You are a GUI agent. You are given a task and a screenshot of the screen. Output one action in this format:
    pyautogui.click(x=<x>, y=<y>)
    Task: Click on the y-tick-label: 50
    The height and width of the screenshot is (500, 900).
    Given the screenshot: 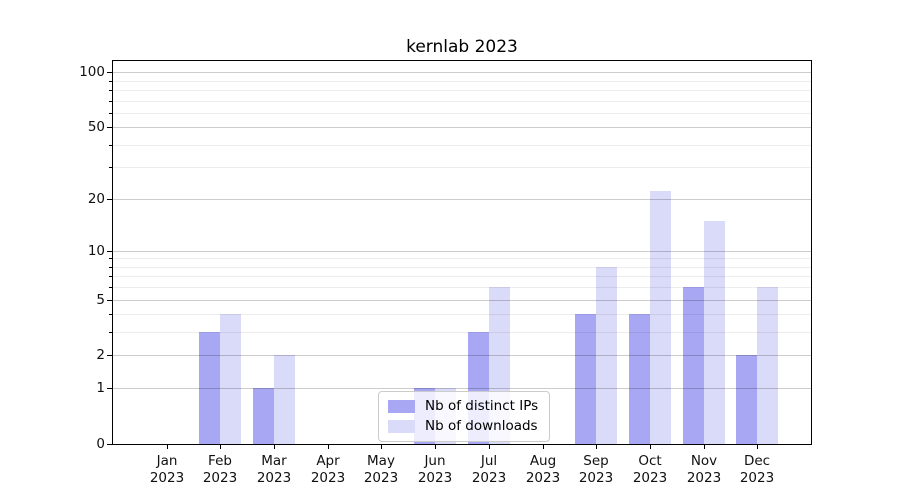 What is the action you would take?
    pyautogui.click(x=96, y=127)
    